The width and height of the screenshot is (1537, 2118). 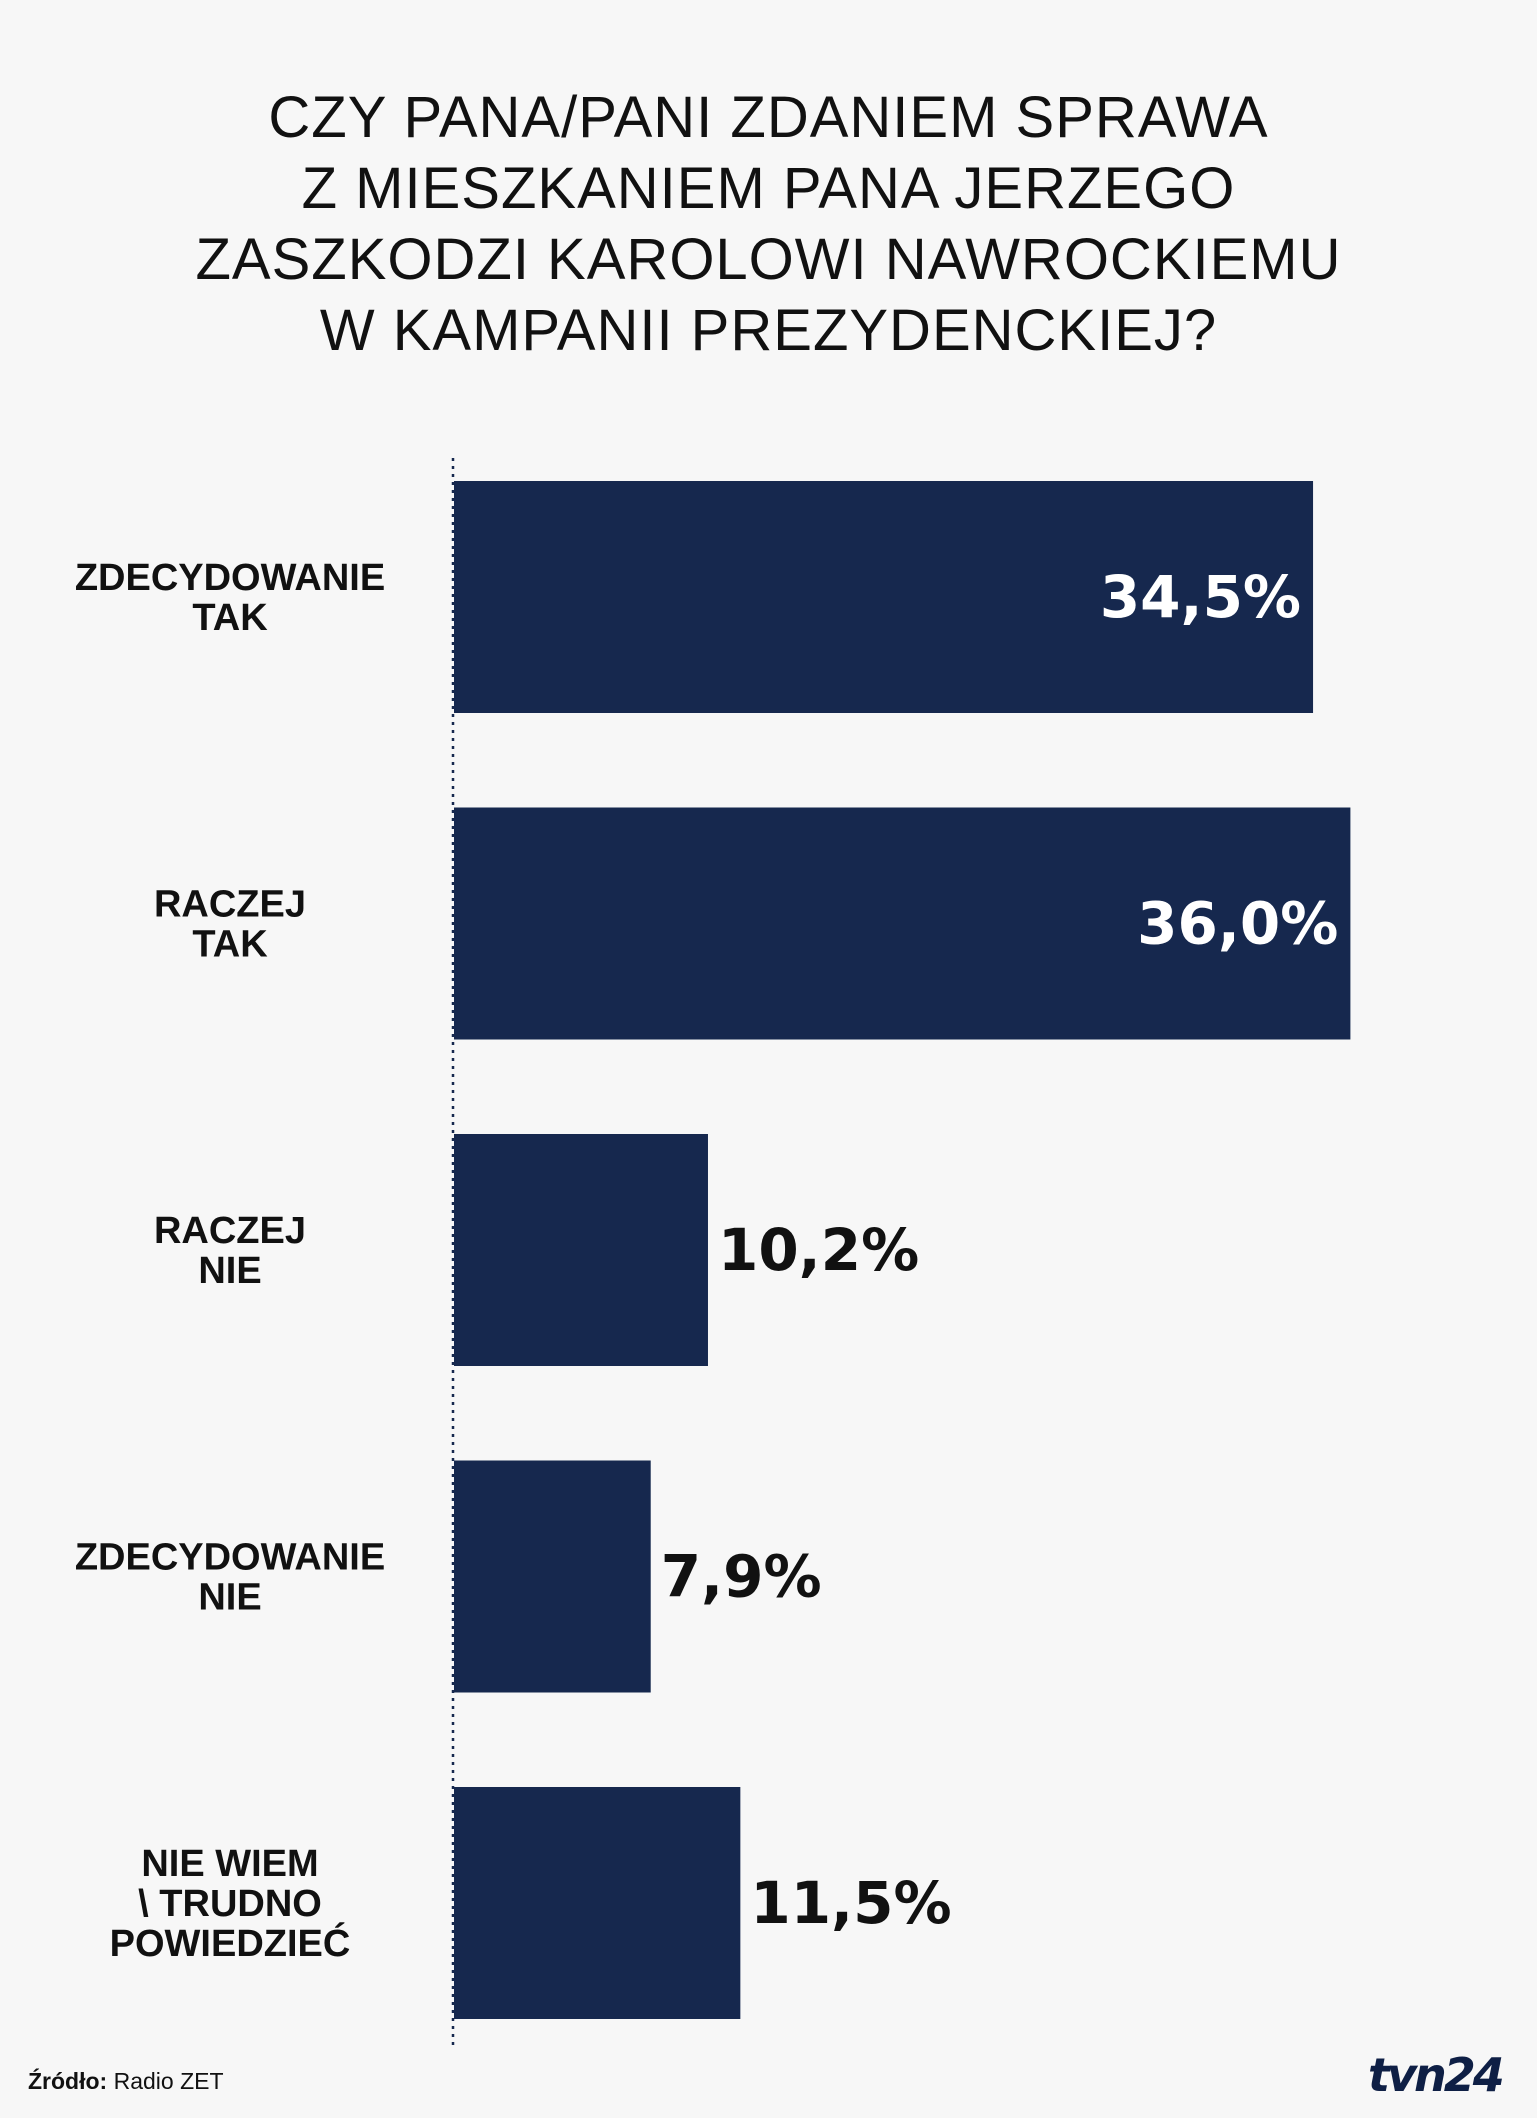 I want to click on value-label: 36,0%, so click(x=1237, y=924).